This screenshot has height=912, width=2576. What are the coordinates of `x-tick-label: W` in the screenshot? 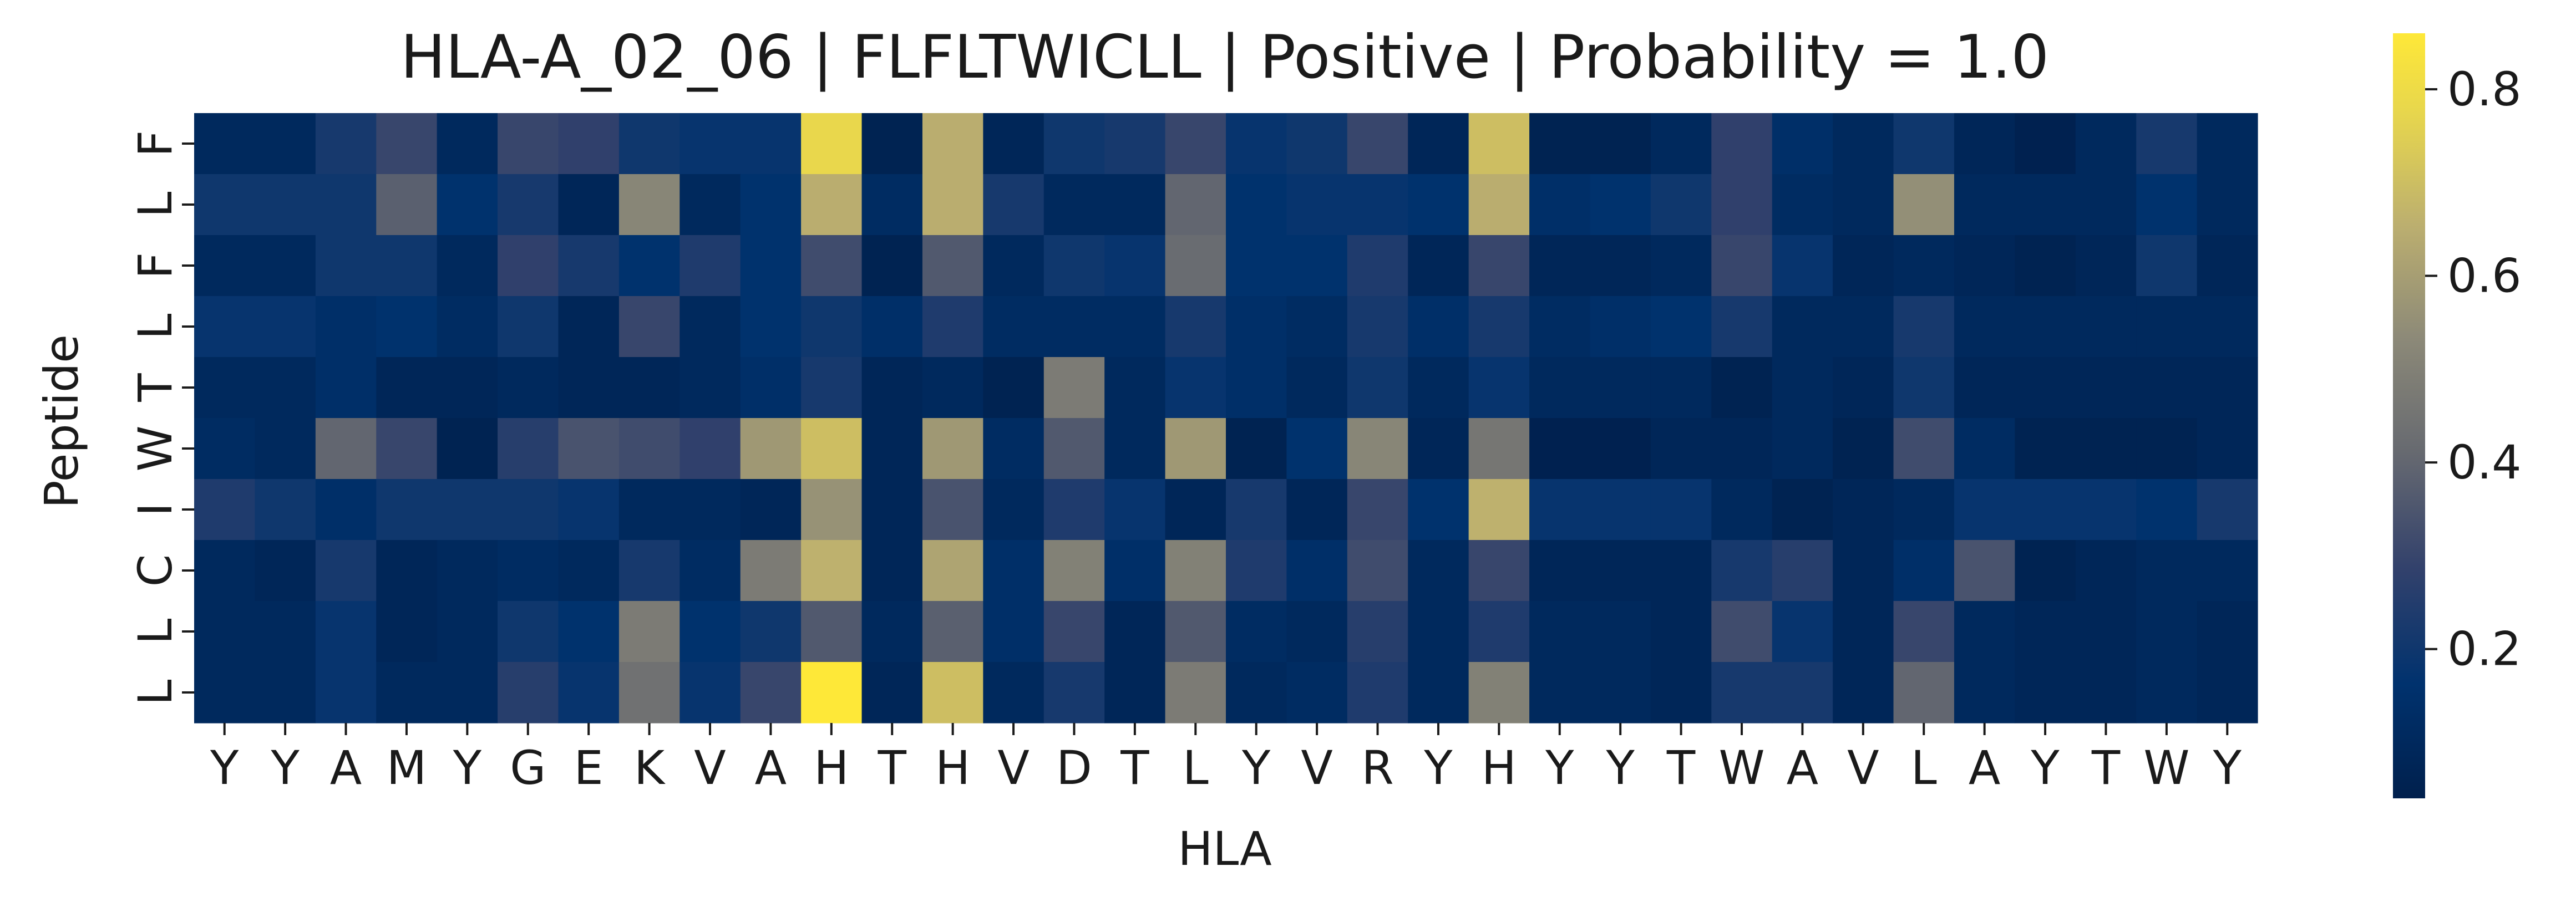 It's located at (1741, 768).